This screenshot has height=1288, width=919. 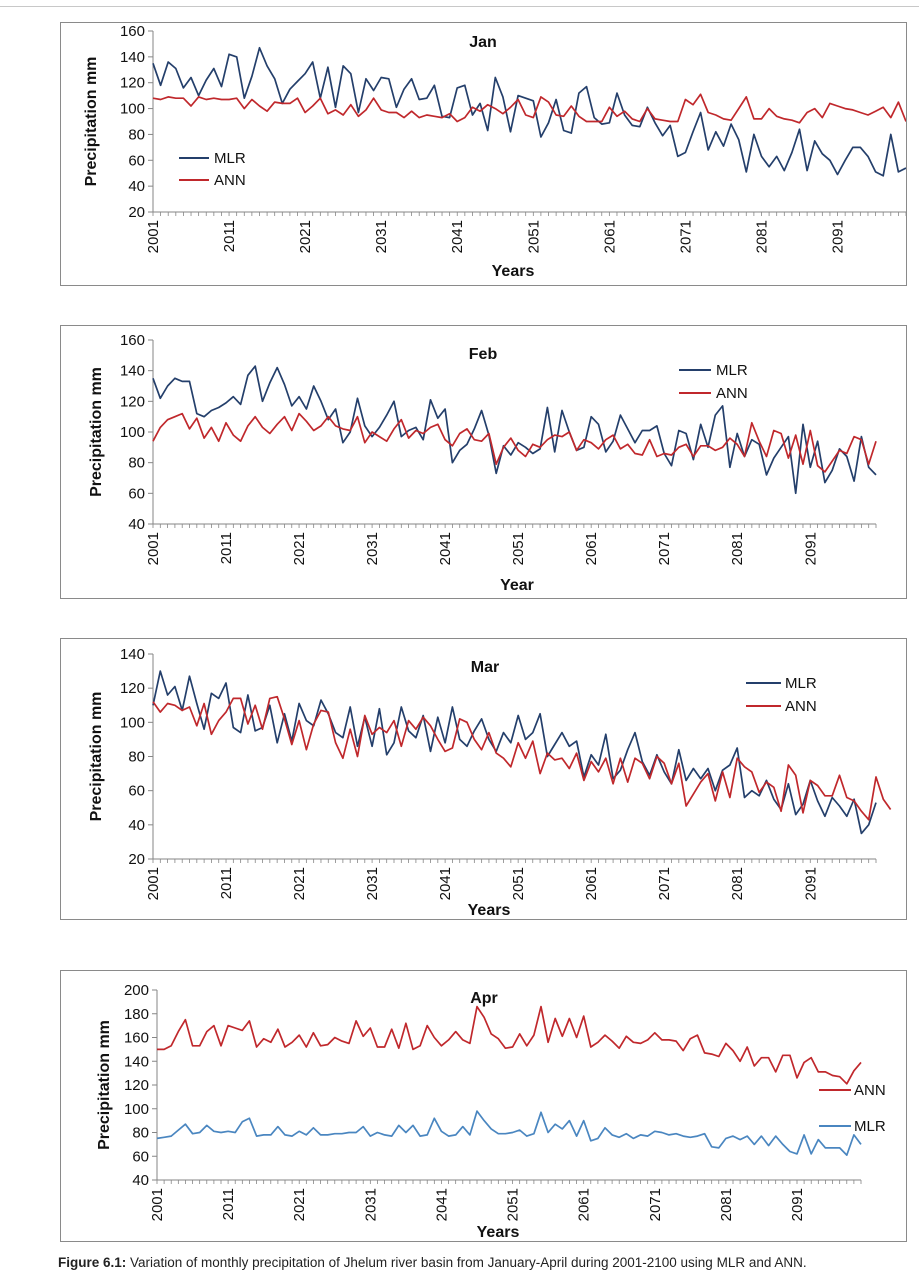 What do you see at coordinates (485, 667) in the screenshot?
I see `chart-title-mar: Mar` at bounding box center [485, 667].